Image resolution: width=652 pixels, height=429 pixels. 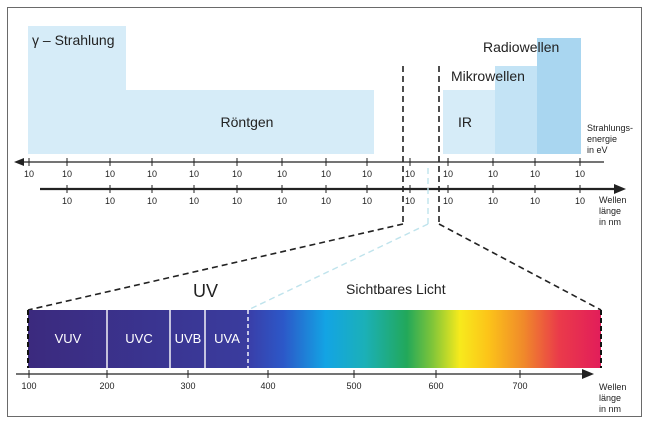 I want to click on visible-light-guides, so click(x=338, y=239).